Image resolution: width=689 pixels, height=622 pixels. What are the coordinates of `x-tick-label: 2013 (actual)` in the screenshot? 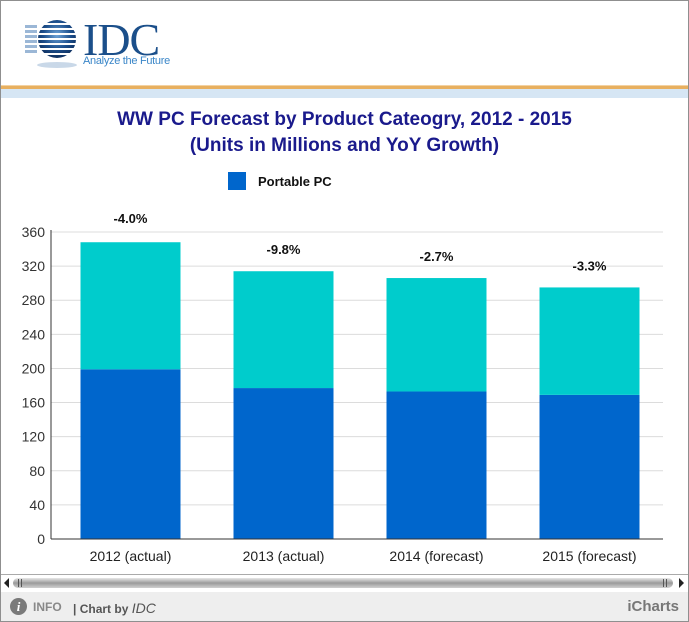 It's located at (284, 556).